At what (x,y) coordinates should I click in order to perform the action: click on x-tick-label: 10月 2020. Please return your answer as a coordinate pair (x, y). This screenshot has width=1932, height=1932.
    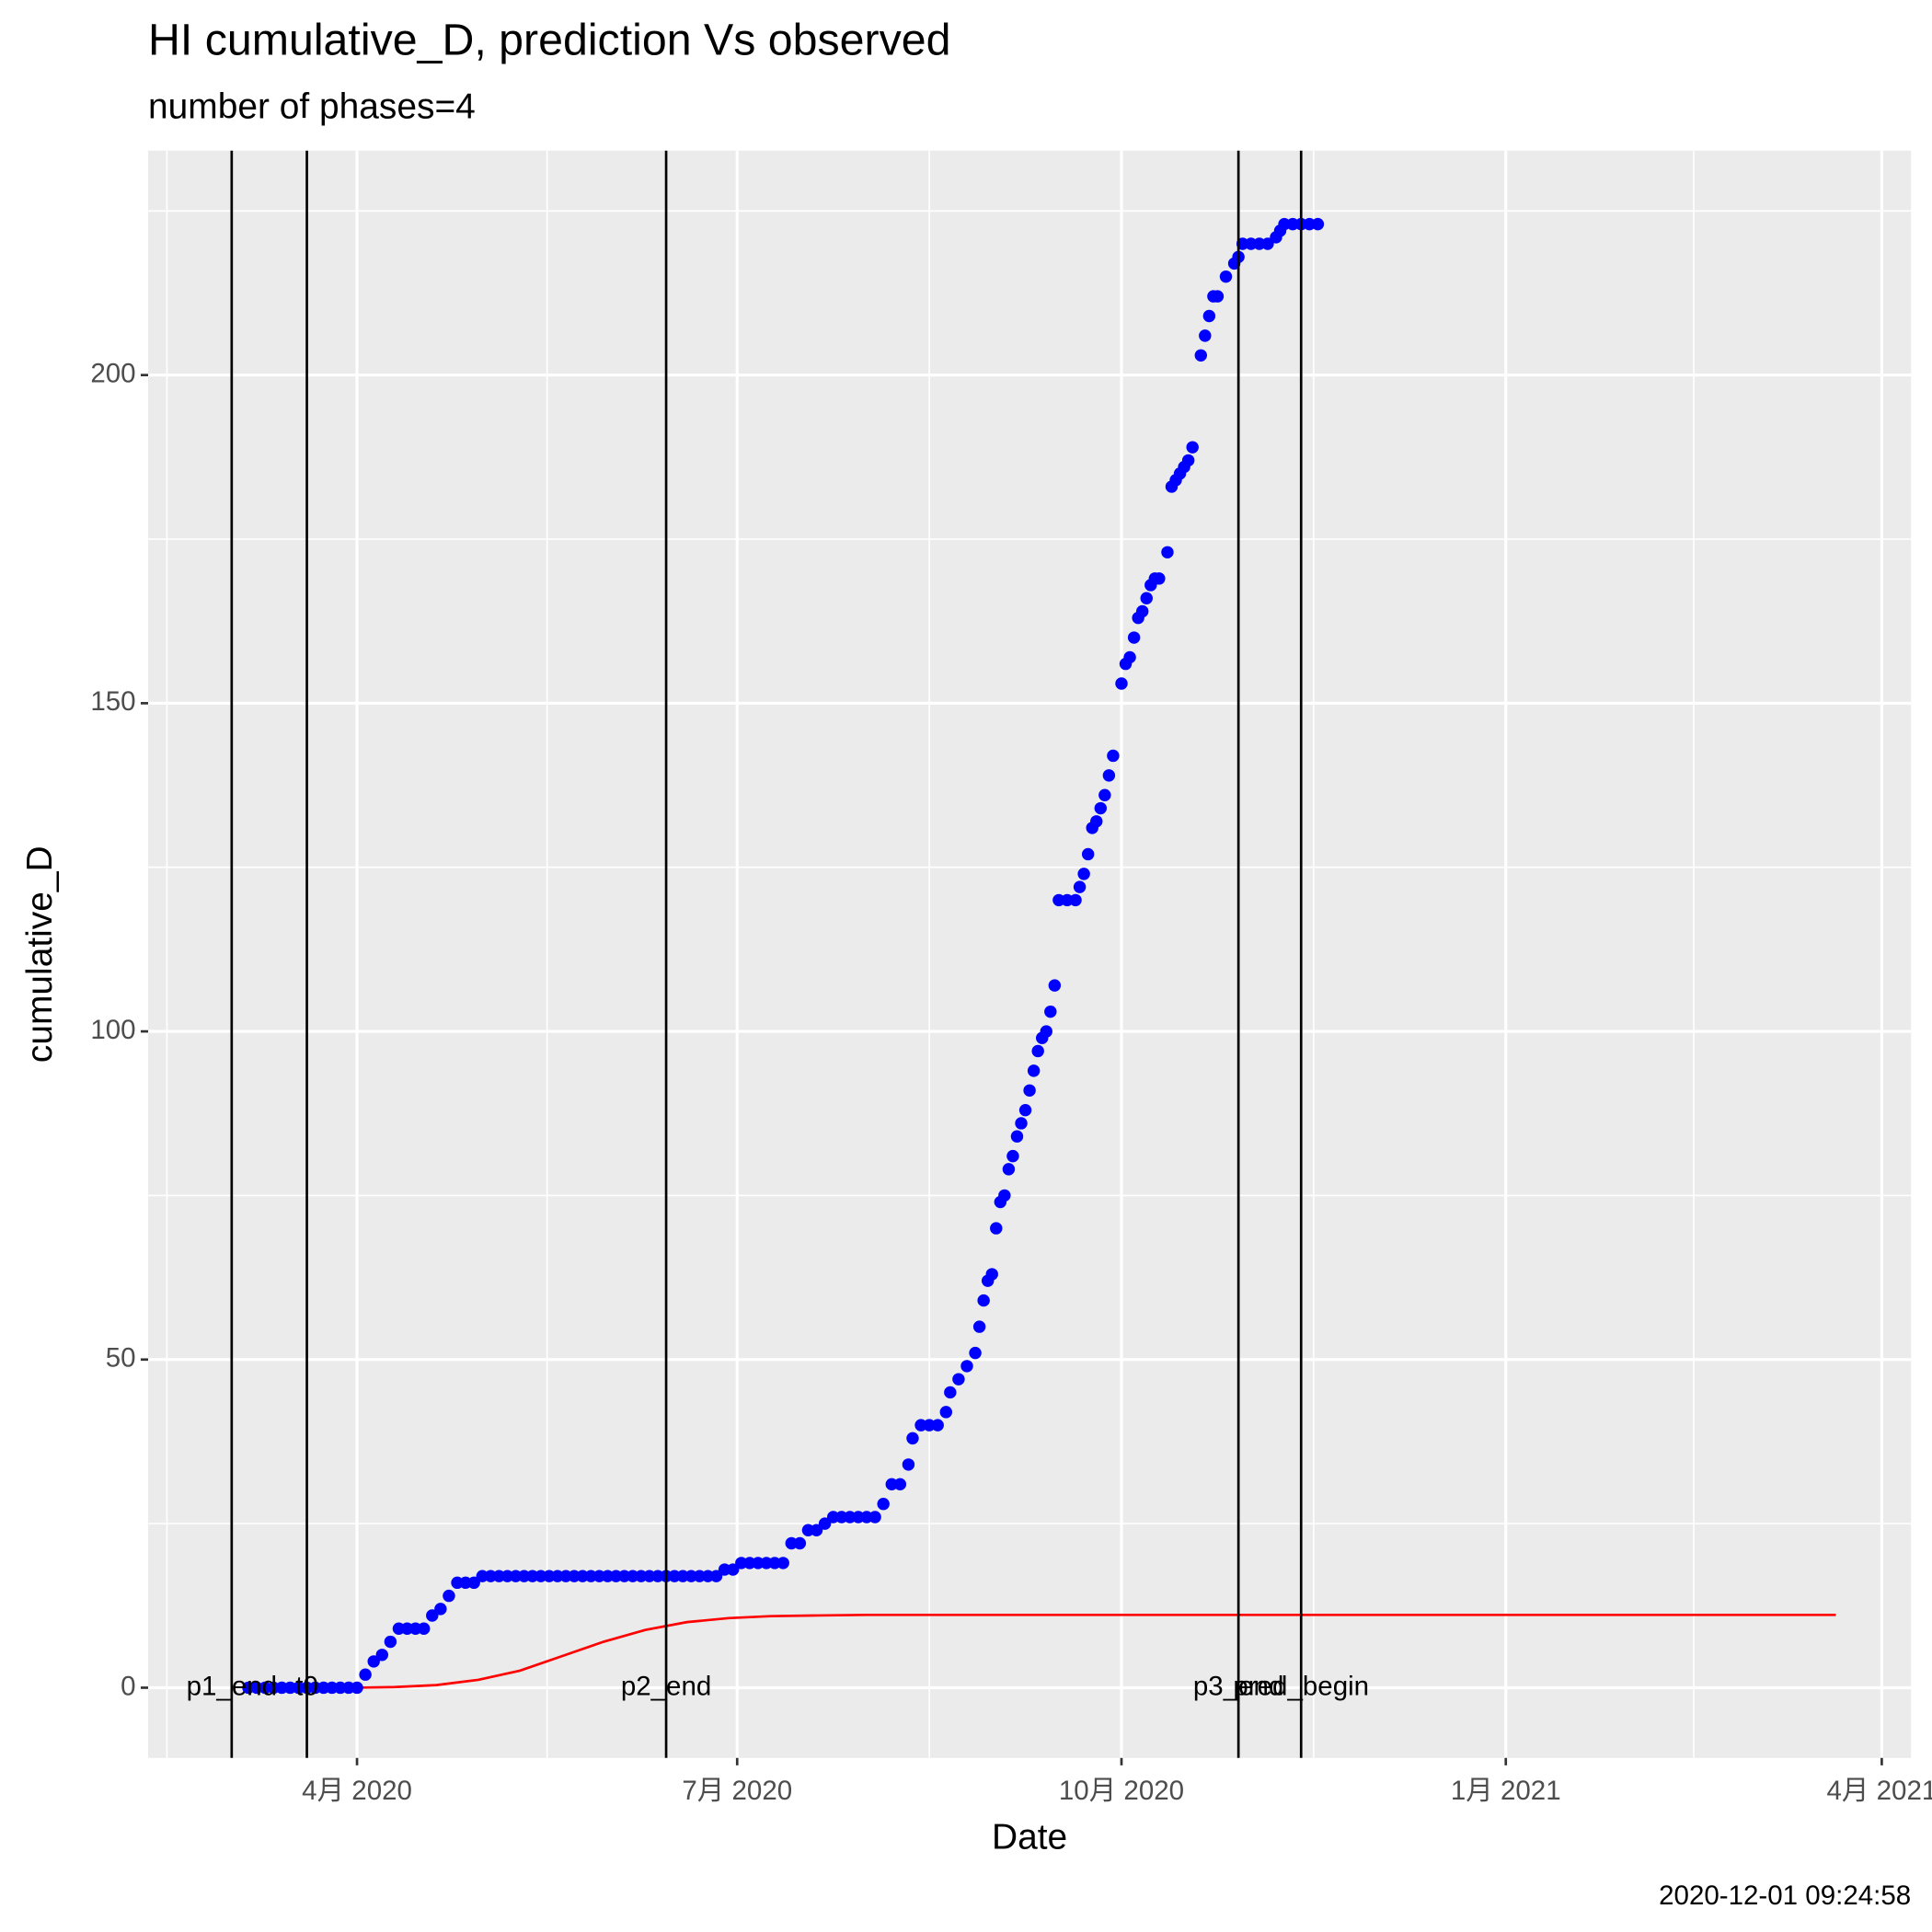
    Looking at the image, I should click on (1121, 1791).